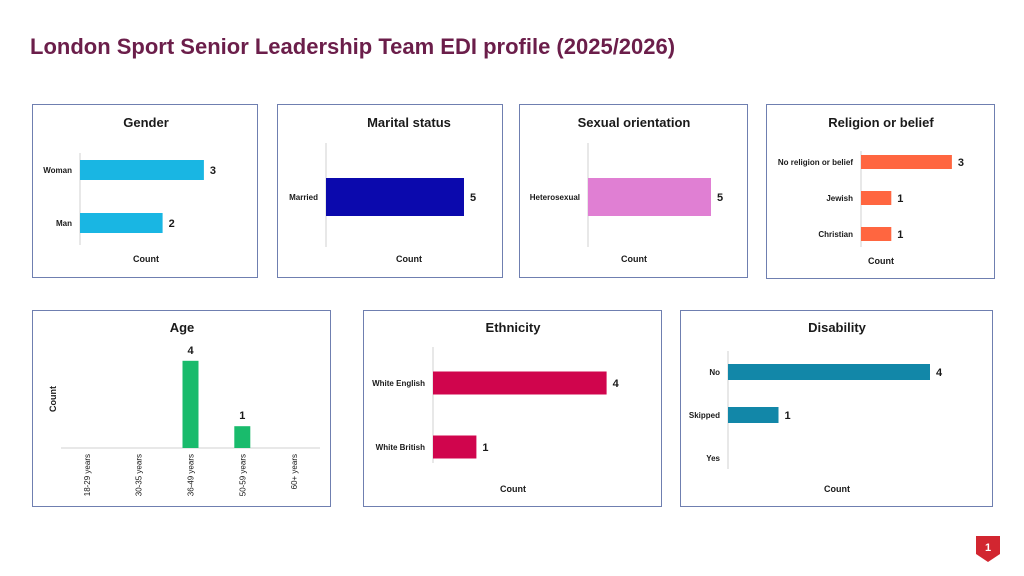 The image size is (1024, 576). I want to click on disability-chart-panel: Disability No 4 Skipped 1 Yes Count, so click(836, 408).